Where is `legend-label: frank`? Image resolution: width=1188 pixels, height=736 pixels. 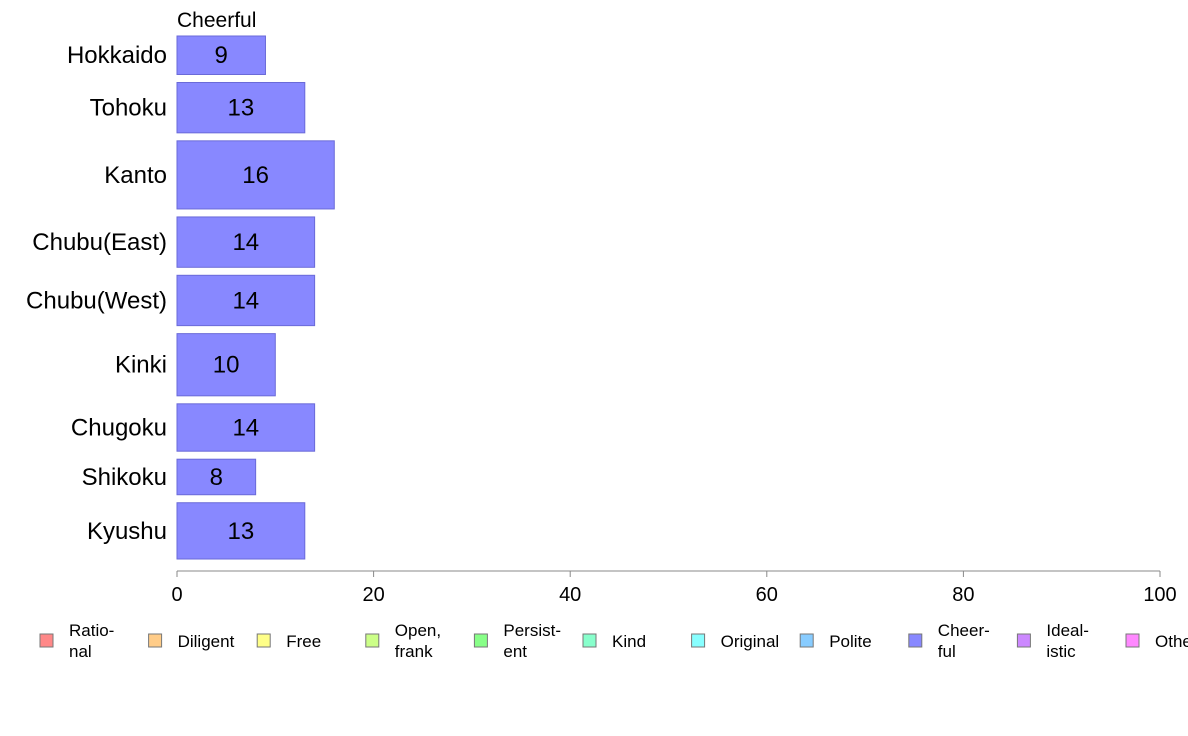
legend-label: frank is located at coordinates (414, 651).